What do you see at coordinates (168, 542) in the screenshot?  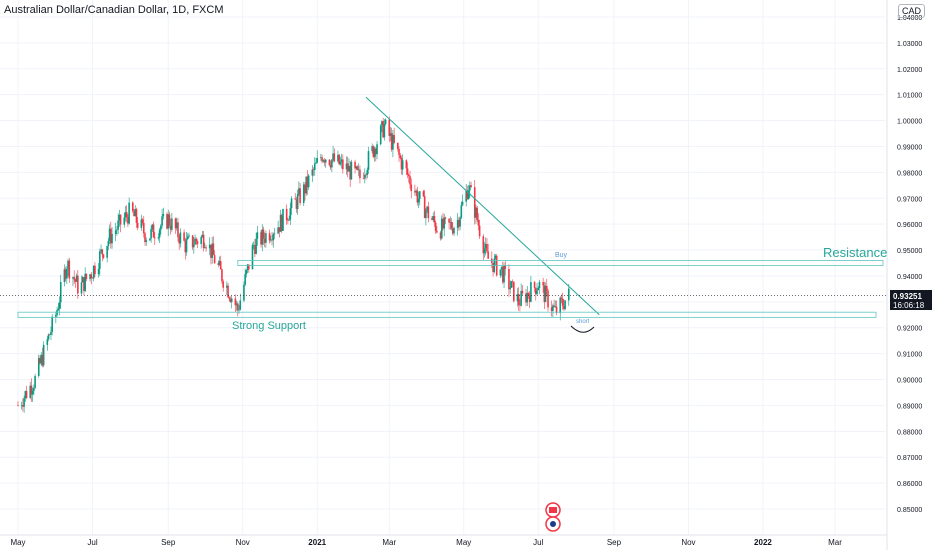 I see `x-tick-label: Sep` at bounding box center [168, 542].